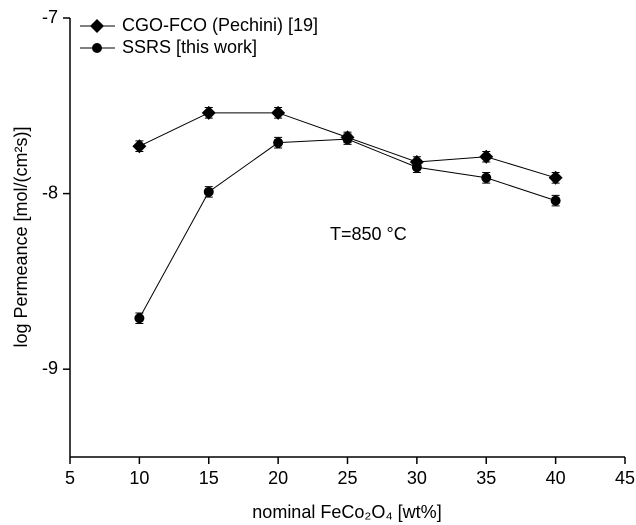  I want to click on legend-label: SSRS [this work], so click(189, 47).